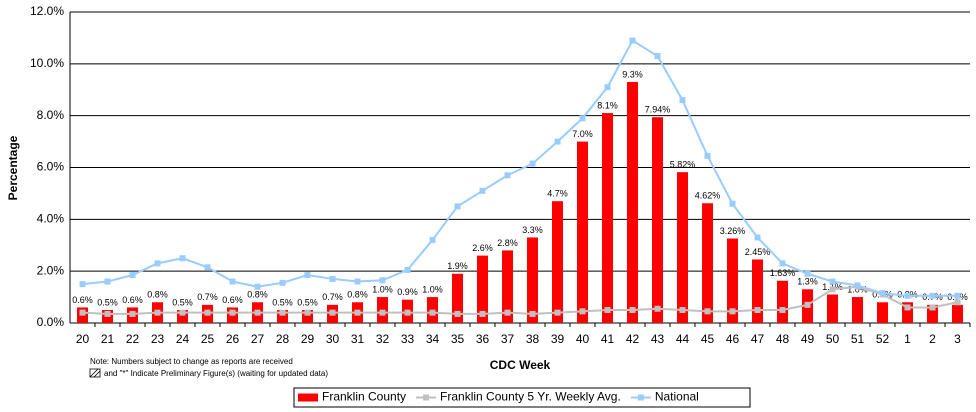 The image size is (976, 412). What do you see at coordinates (133, 339) in the screenshot?
I see `x-tick-label: 22` at bounding box center [133, 339].